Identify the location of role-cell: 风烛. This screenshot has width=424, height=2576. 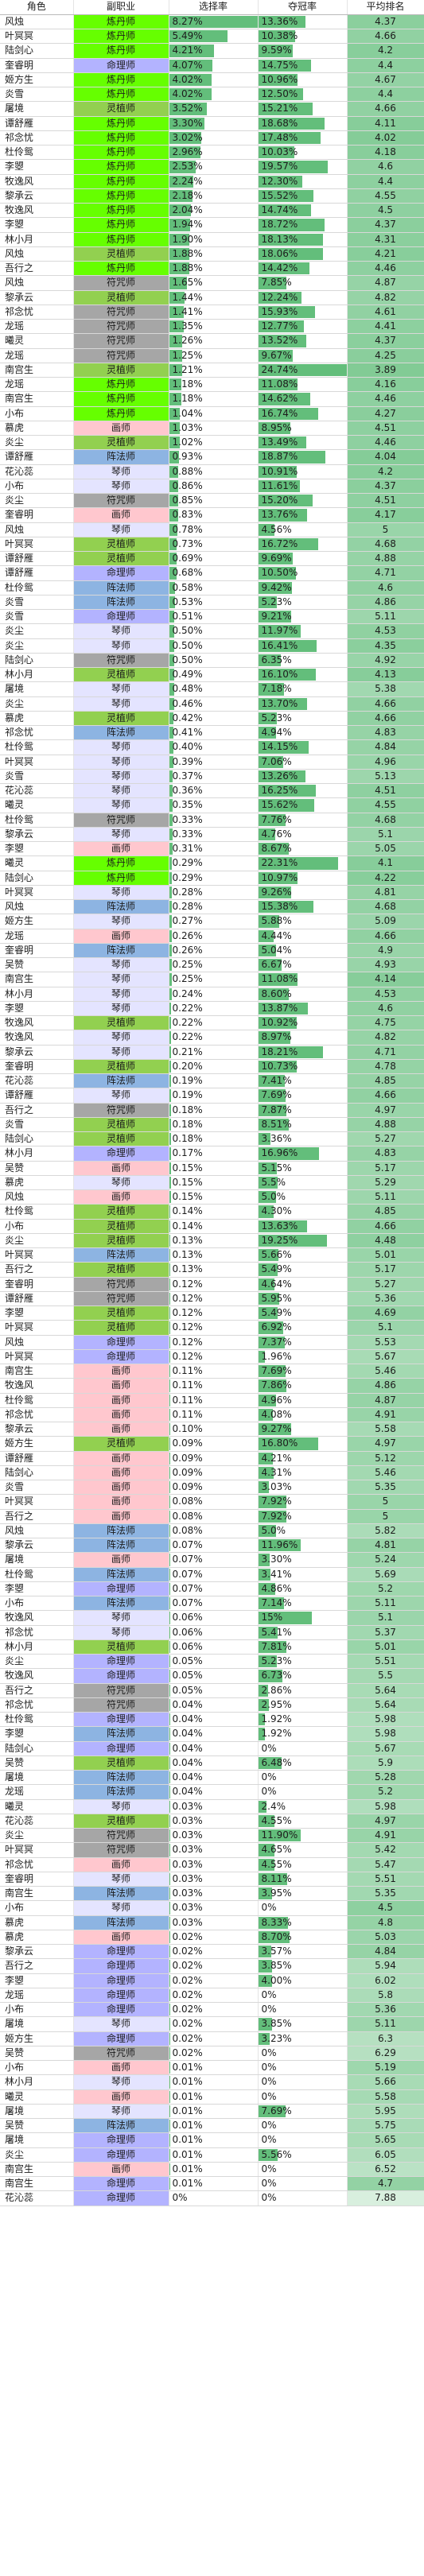
(37, 907).